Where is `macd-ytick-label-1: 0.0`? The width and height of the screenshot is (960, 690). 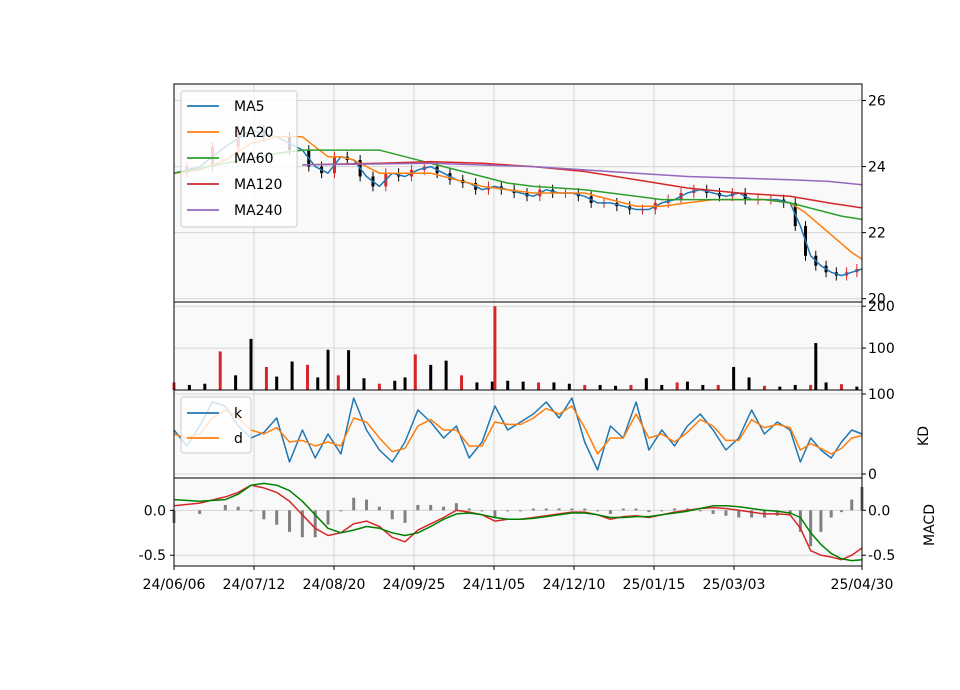
macd-ytick-label-1: 0.0 is located at coordinates (879, 511).